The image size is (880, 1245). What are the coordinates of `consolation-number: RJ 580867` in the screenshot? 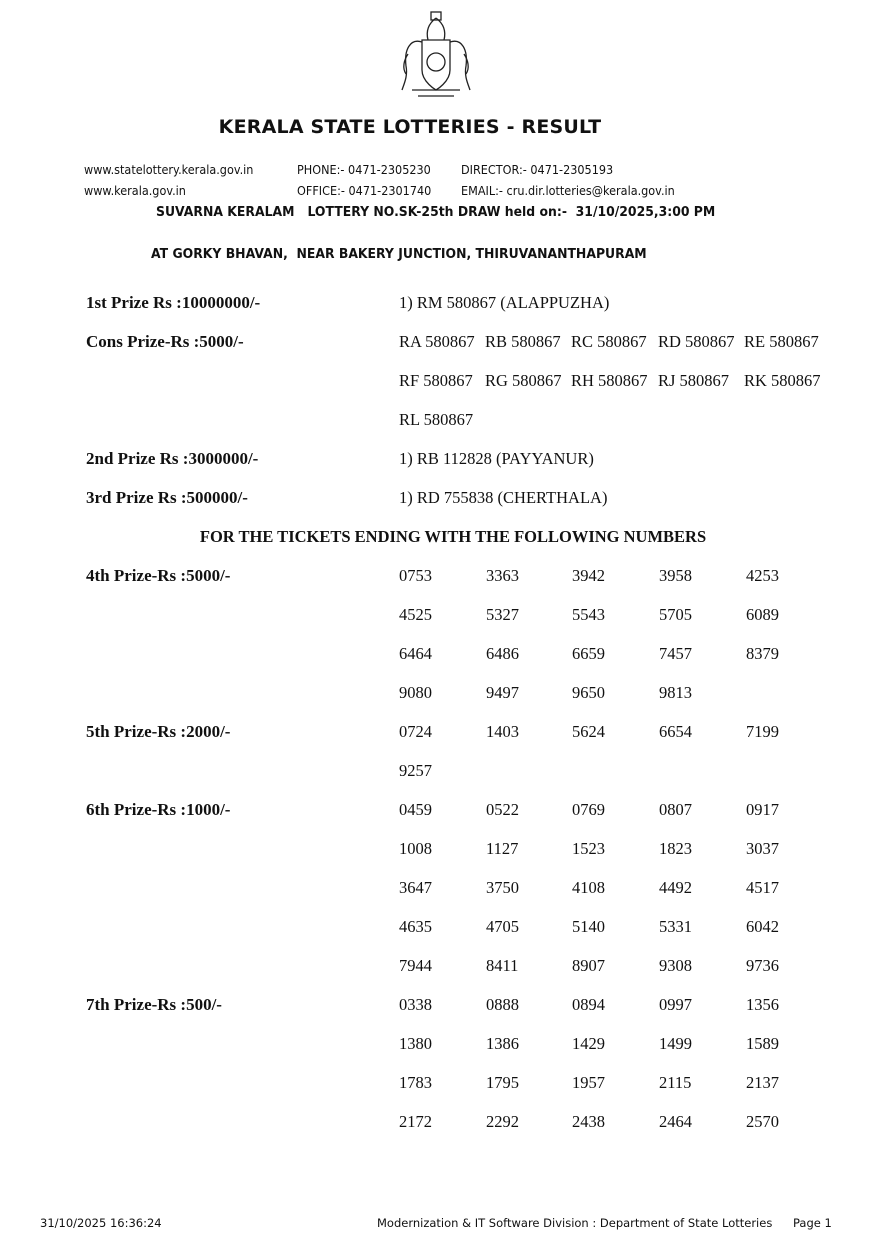 It's located at (694, 380).